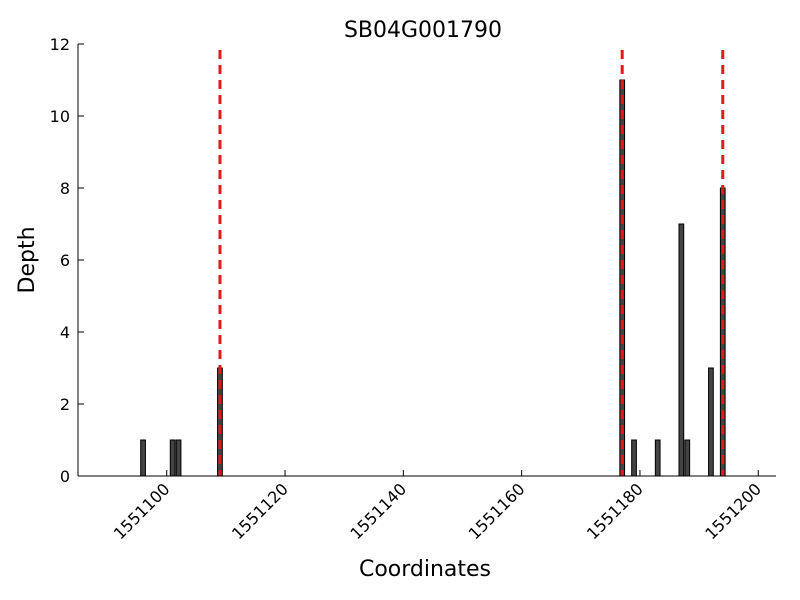 This screenshot has width=800, height=600. I want to click on x-tick-label: 1551160, so click(497, 511).